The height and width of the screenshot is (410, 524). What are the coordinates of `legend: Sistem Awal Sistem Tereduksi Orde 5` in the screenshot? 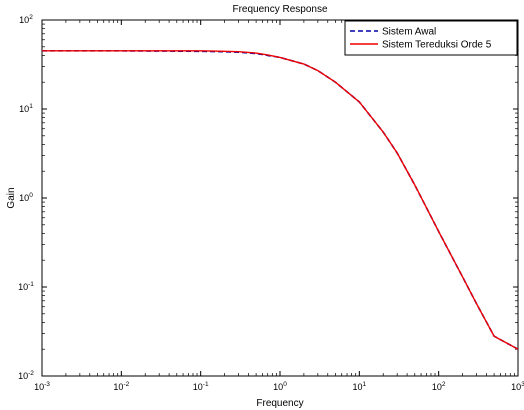 It's located at (431, 38).